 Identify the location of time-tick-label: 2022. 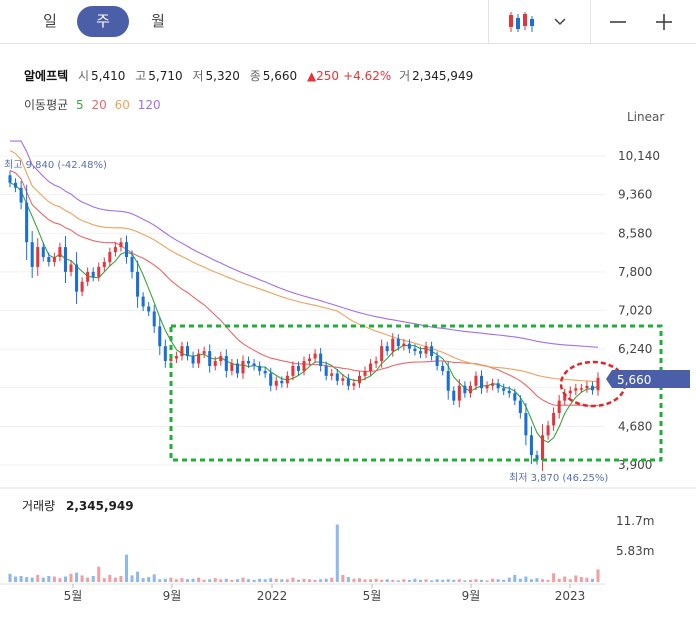
(272, 596).